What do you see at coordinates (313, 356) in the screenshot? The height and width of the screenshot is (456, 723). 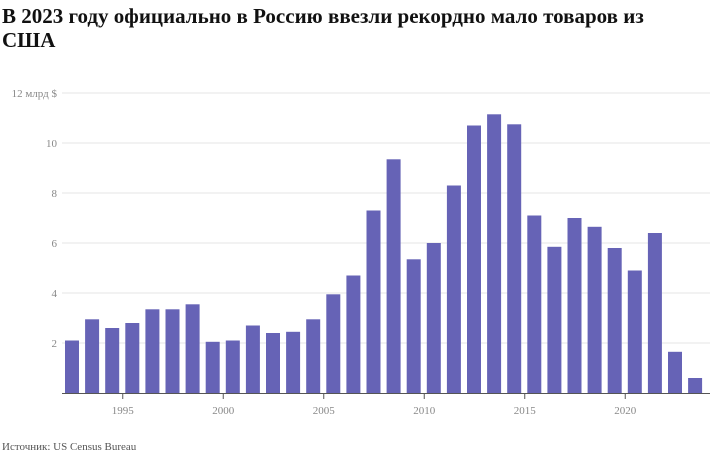 I see `bar-2004` at bounding box center [313, 356].